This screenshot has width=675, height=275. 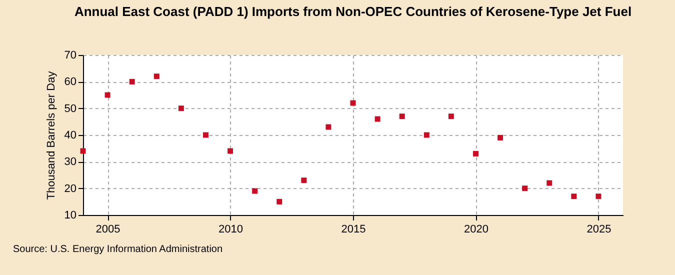 I want to click on y-tick-label: 40, so click(x=70, y=136).